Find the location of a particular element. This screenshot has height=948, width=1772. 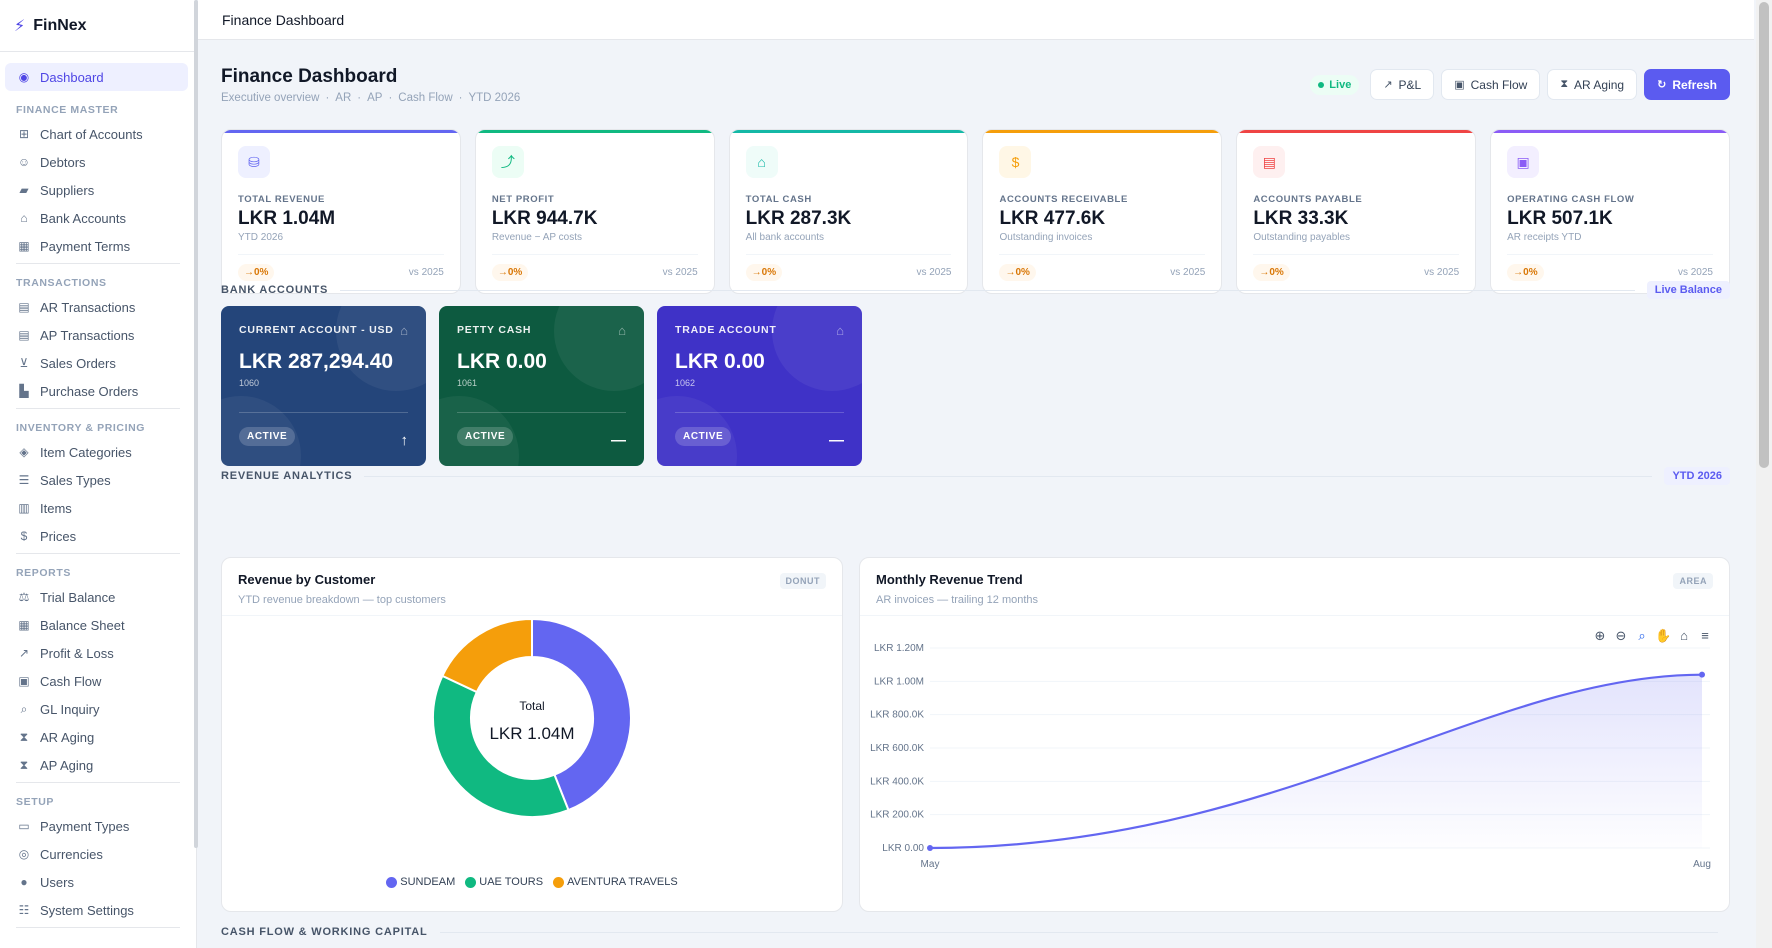

sidebar-item-label: GL Inquiry is located at coordinates (70, 709).